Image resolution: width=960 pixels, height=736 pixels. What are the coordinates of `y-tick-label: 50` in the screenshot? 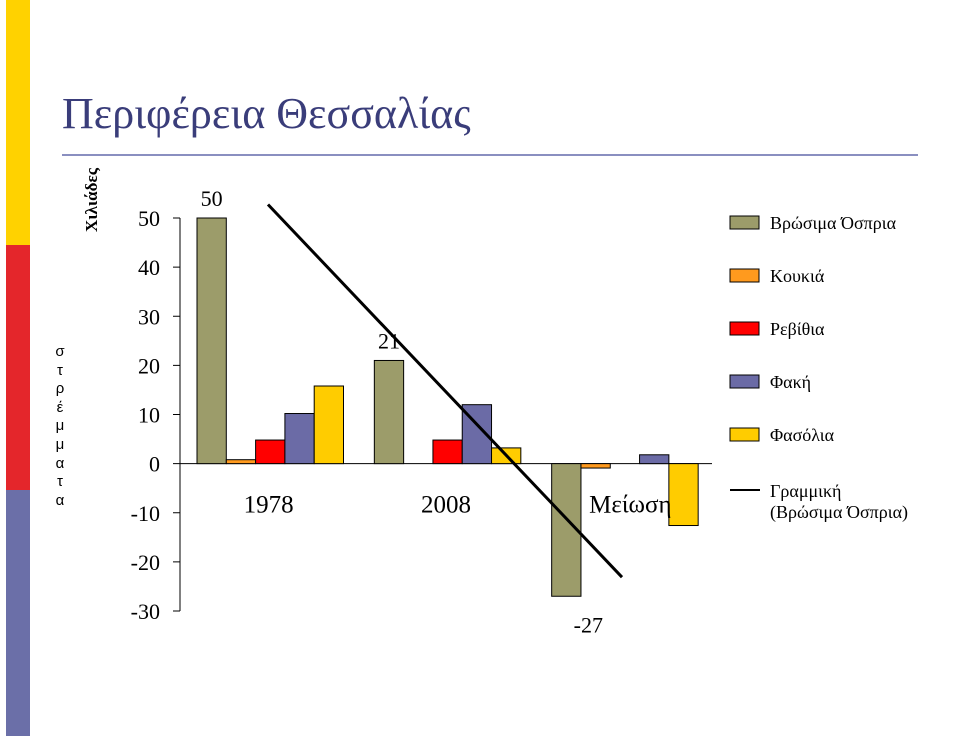 It's located at (149, 218).